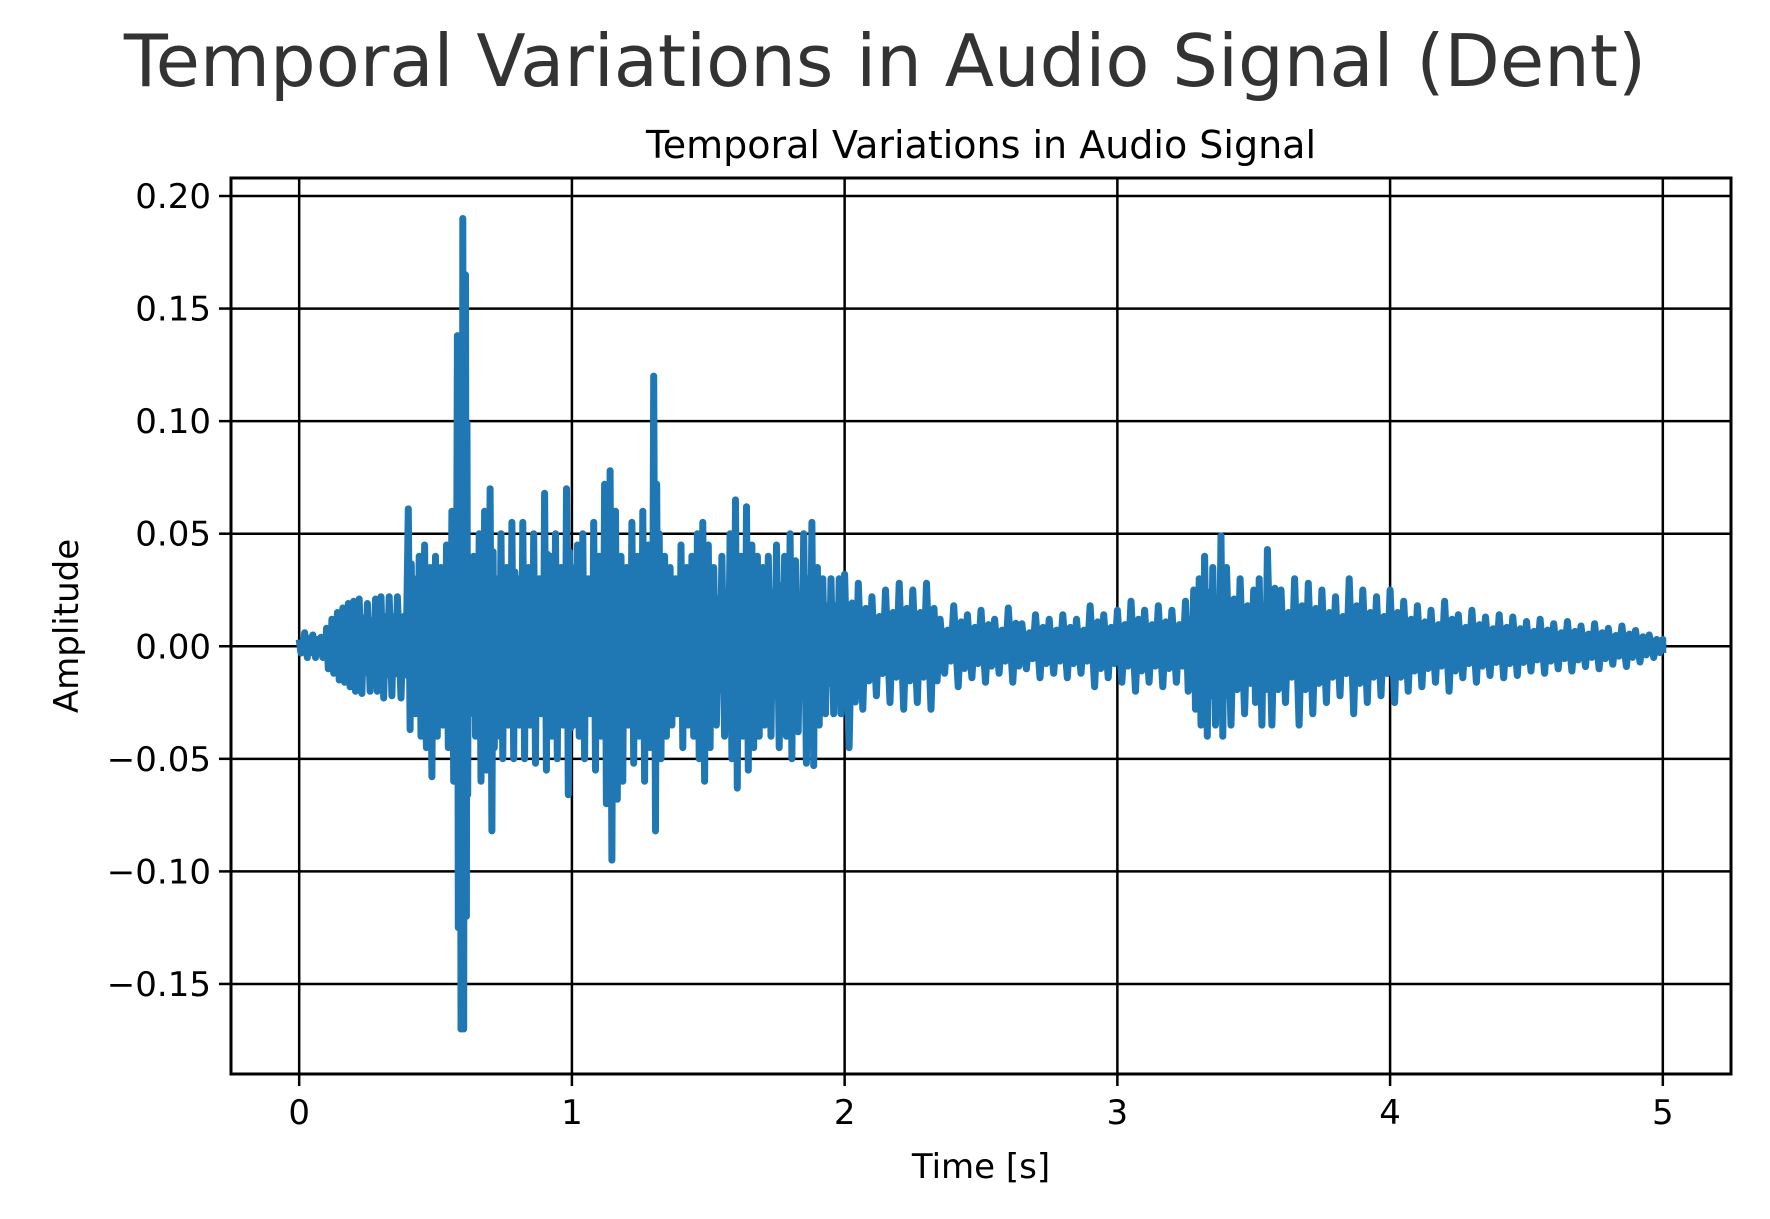  I want to click on y-tick-label: 0.00, so click(173, 647).